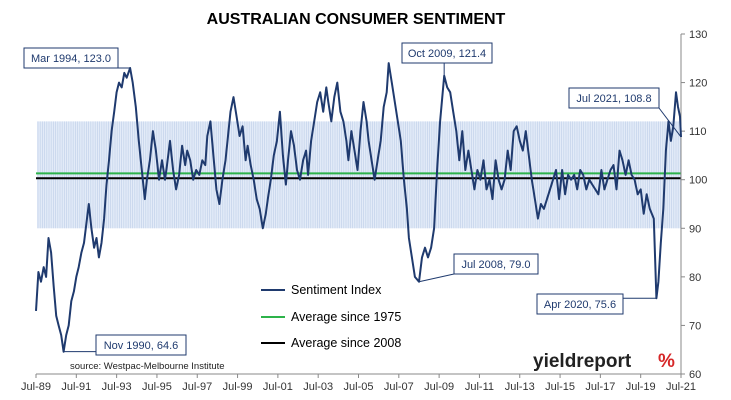  What do you see at coordinates (36, 387) in the screenshot?
I see `x-tick-label: Jul-89` at bounding box center [36, 387].